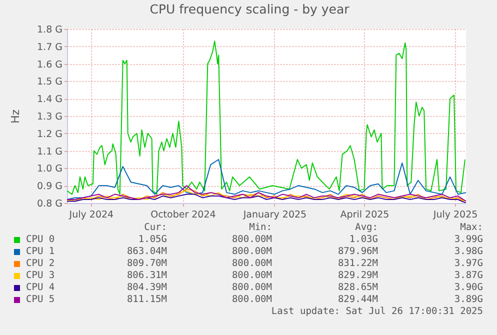 The height and width of the screenshot is (335, 497). I want to click on y-tick-label: 1.4 G, so click(49, 100).